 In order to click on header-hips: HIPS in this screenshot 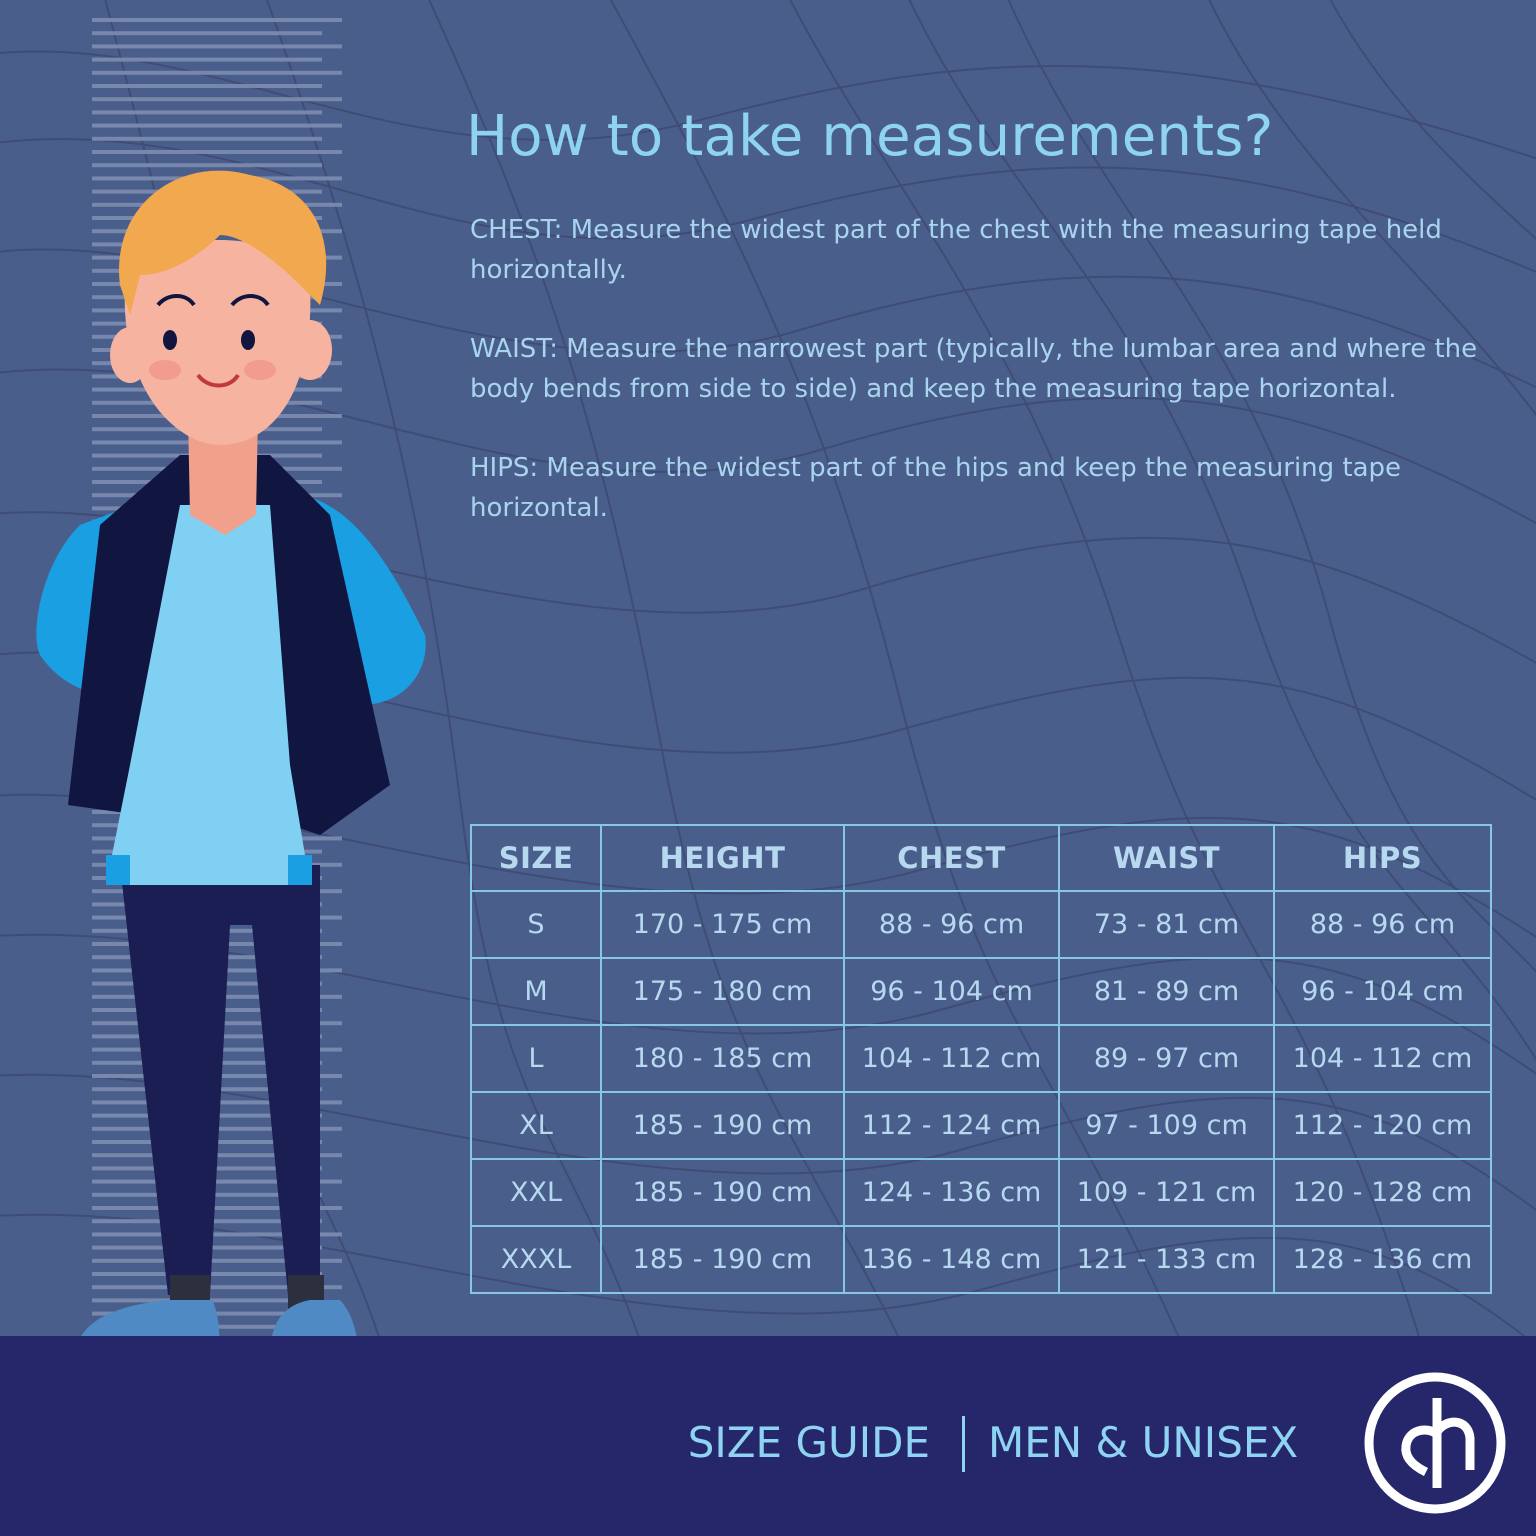, I will do `click(1382, 858)`.